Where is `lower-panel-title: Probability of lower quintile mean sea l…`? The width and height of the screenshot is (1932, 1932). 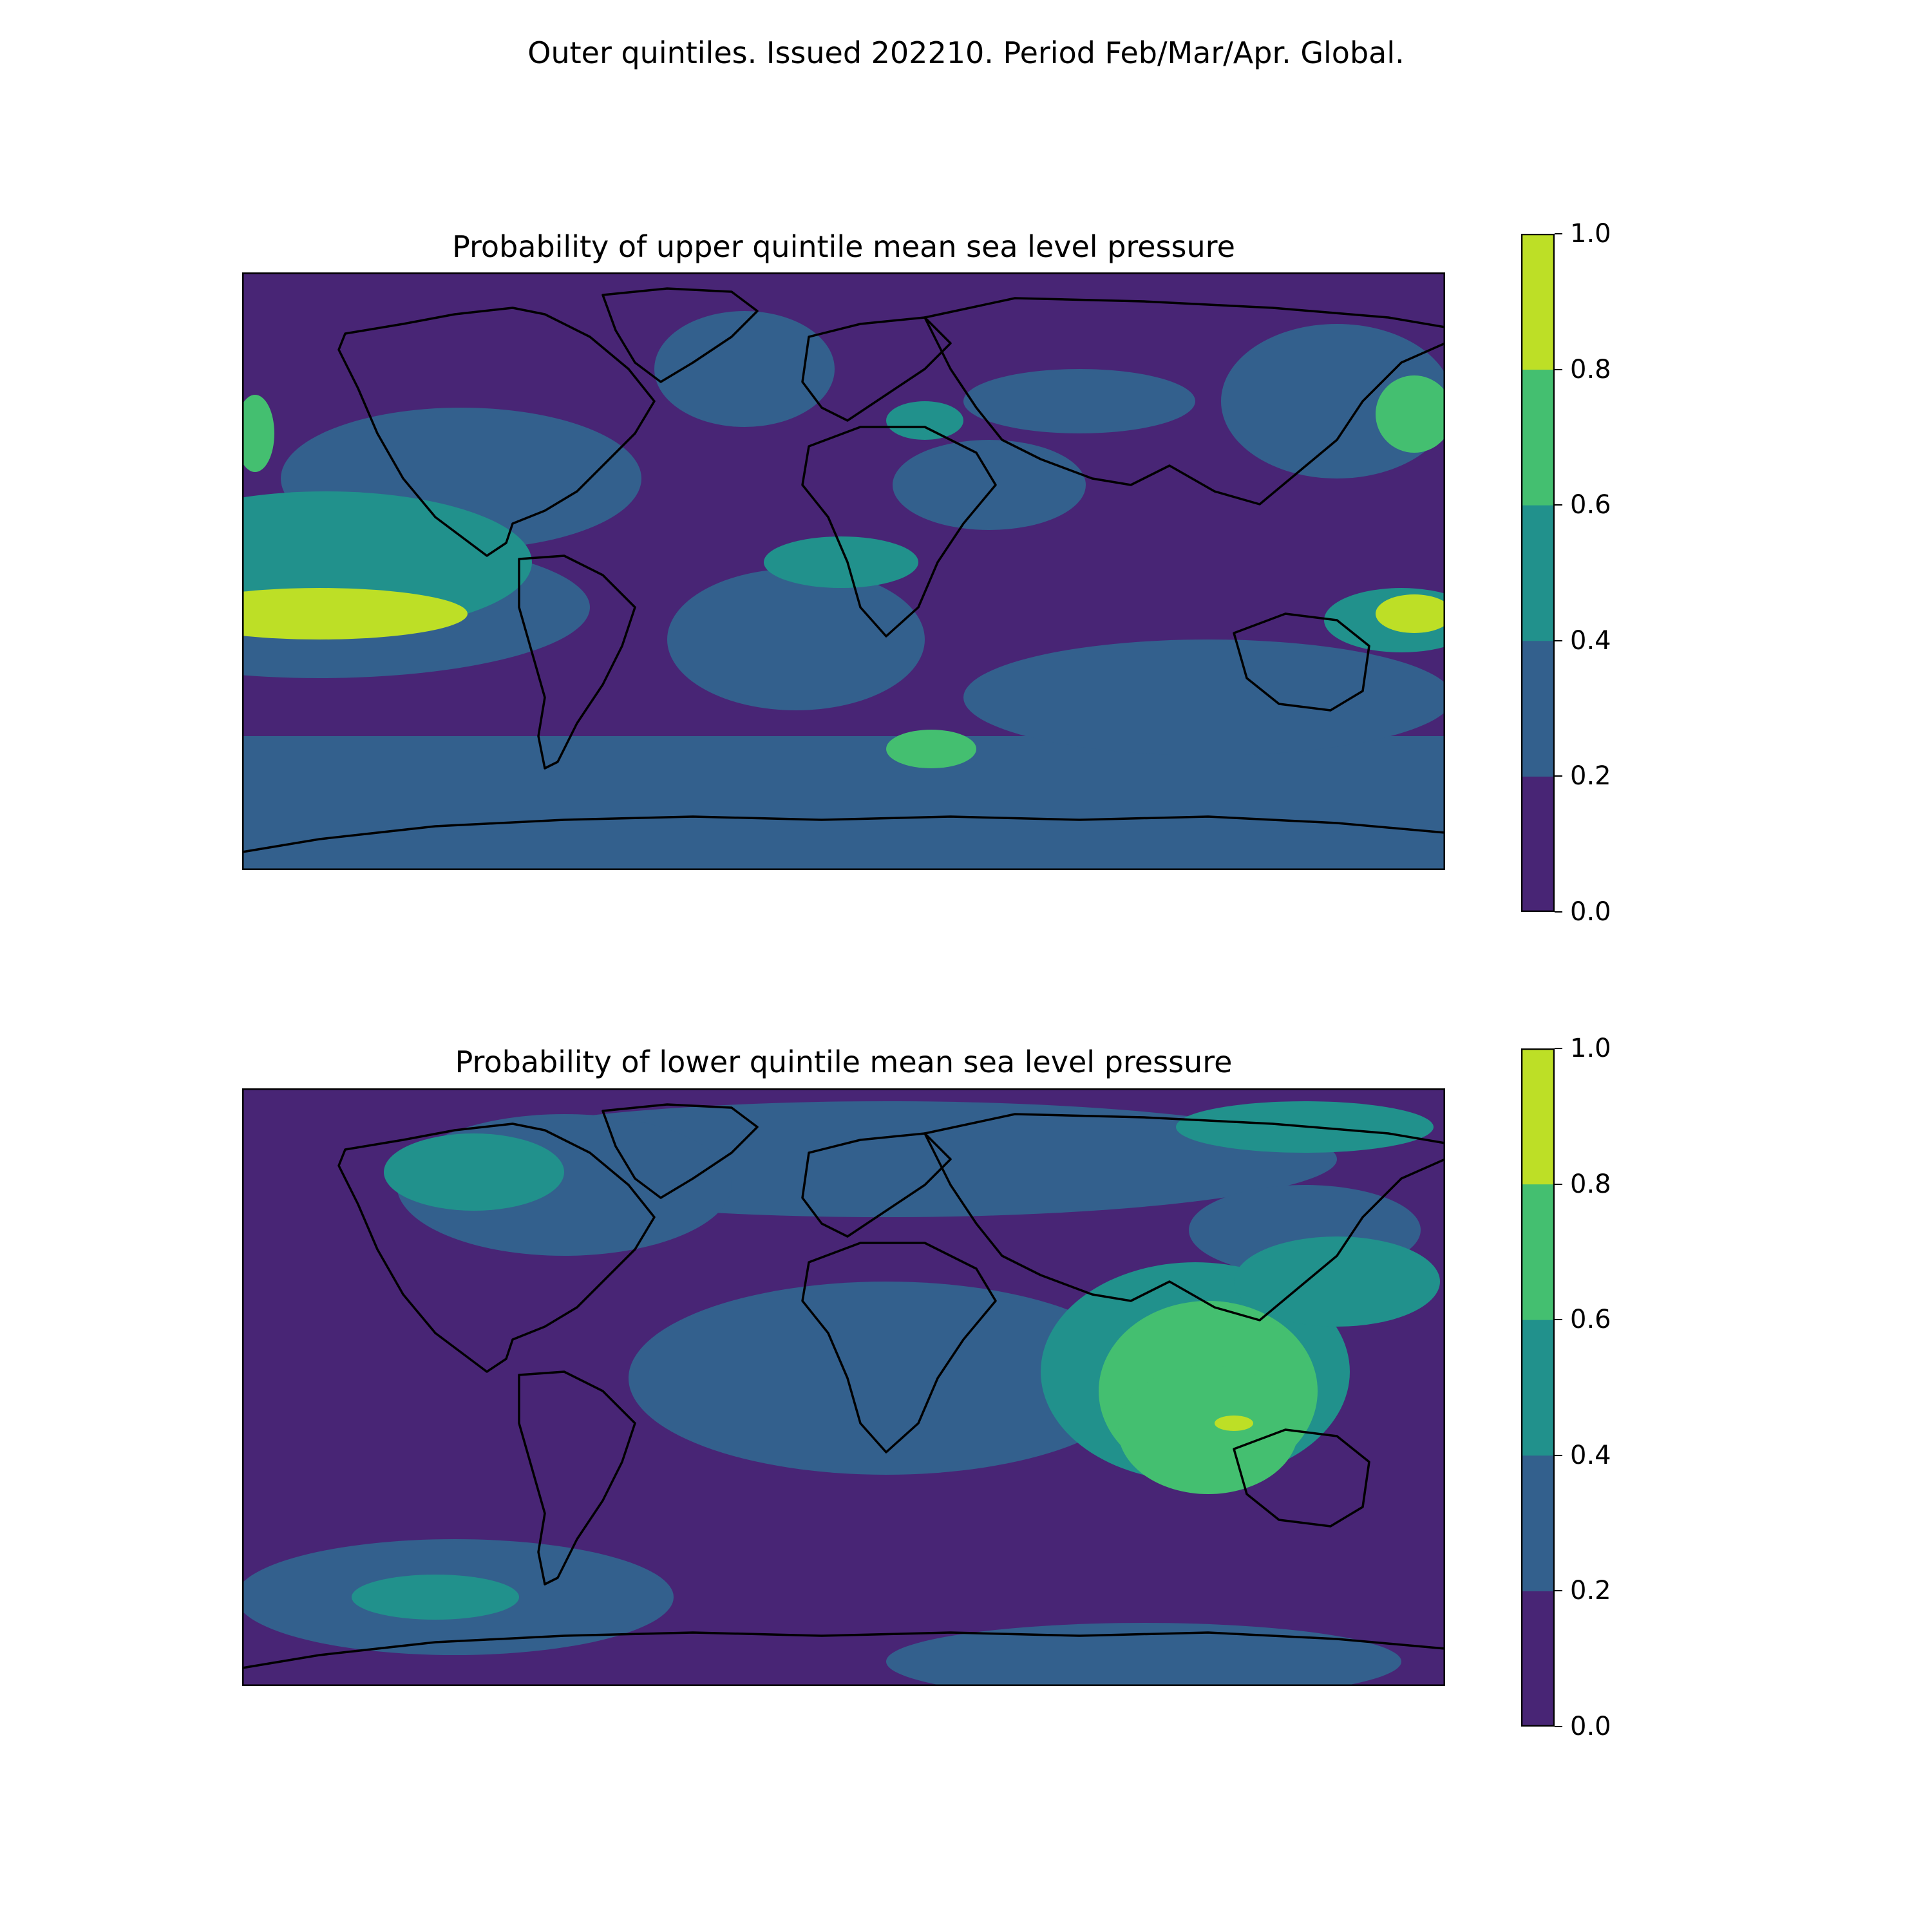 lower-panel-title: Probability of lower quintile mean sea l… is located at coordinates (844, 1062).